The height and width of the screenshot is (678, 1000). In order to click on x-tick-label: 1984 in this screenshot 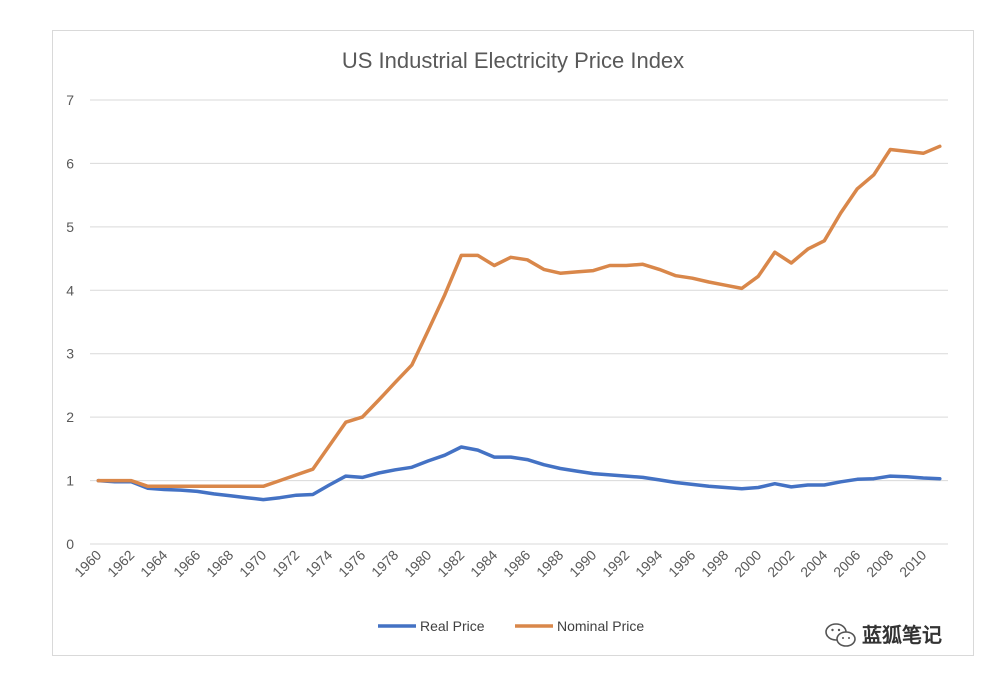, I will do `click(483, 563)`.